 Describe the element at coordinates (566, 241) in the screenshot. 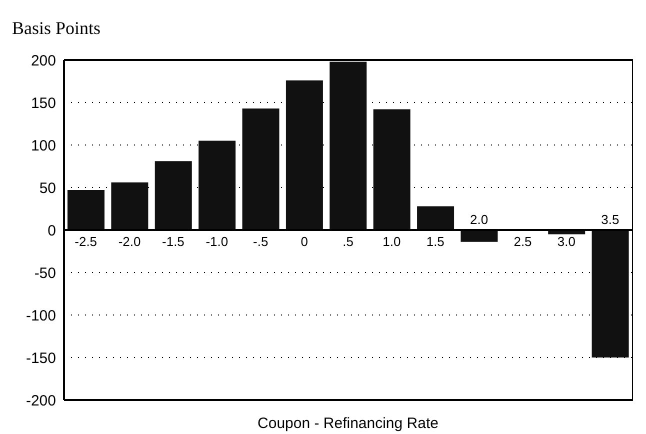

I see `x-tick-label: 3.0` at that location.